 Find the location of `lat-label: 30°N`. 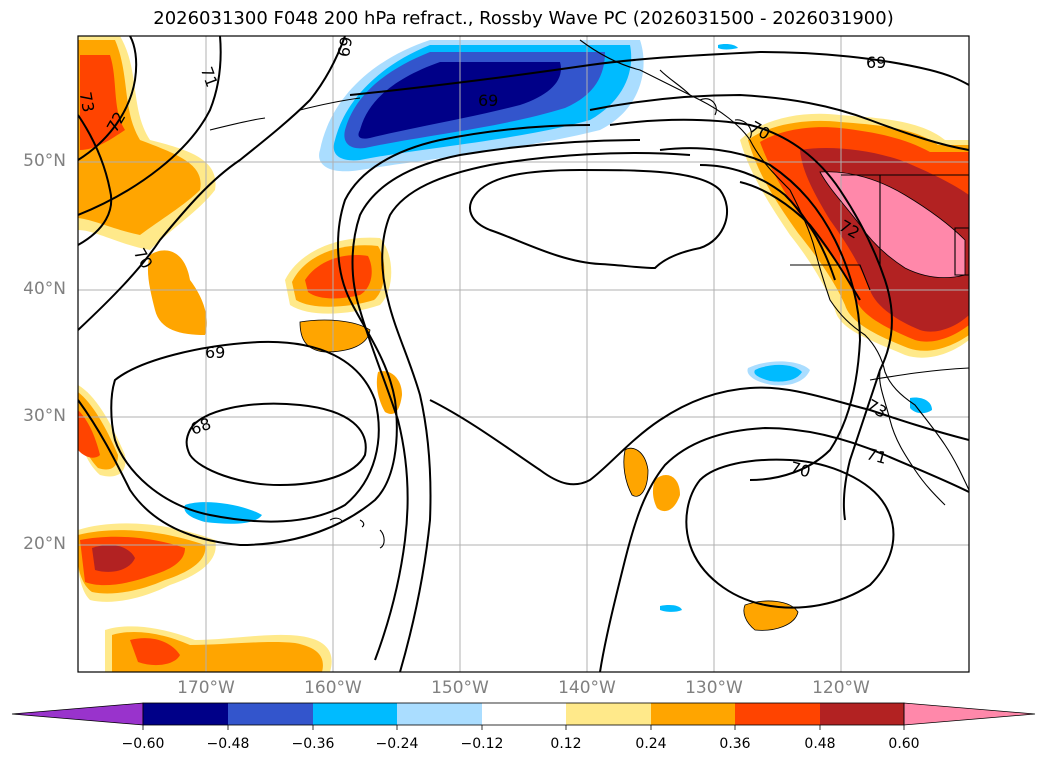

lat-label: 30°N is located at coordinates (44, 416).